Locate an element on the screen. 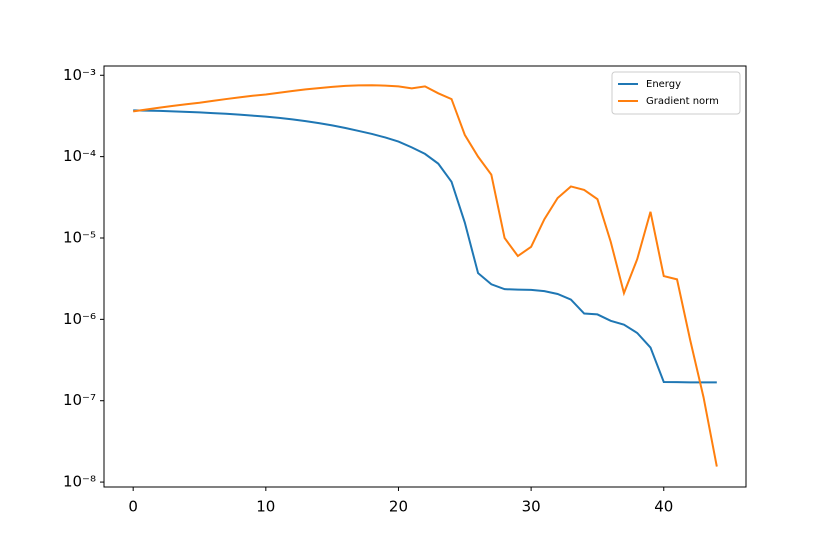 The image size is (830, 558). y-tick-label: 10⁻⁸ is located at coordinates (79, 482).